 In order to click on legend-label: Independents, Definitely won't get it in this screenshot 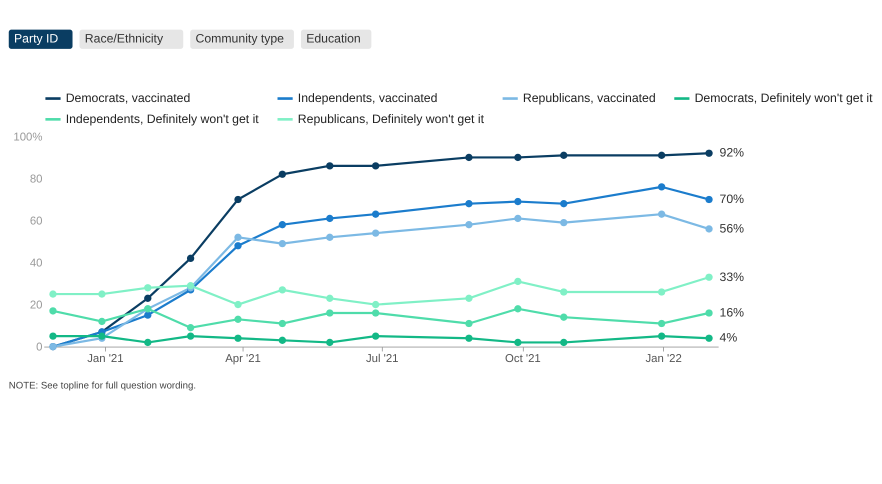, I will do `click(163, 119)`.